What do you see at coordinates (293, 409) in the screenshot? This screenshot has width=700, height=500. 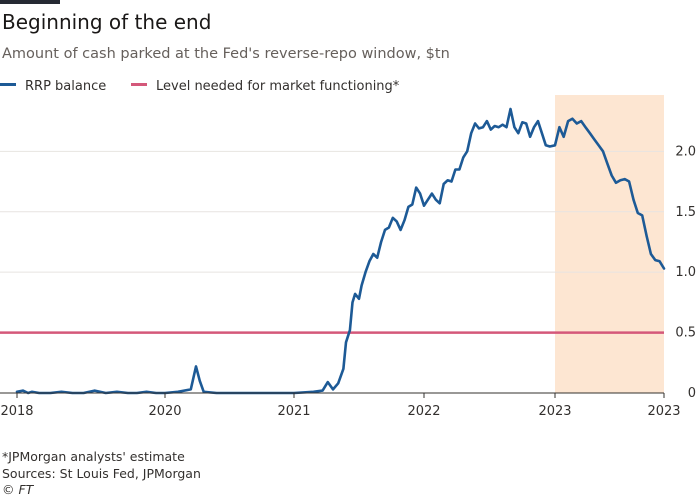 I see `x-tick-label: 2021` at bounding box center [293, 409].